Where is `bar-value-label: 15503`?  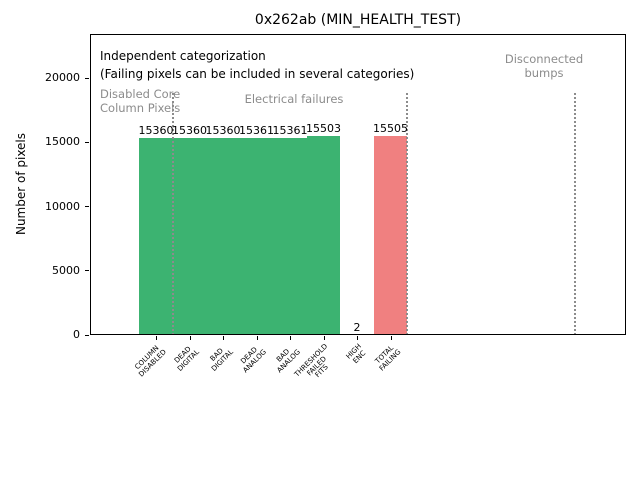 bar-value-label: 15503 is located at coordinates (323, 128).